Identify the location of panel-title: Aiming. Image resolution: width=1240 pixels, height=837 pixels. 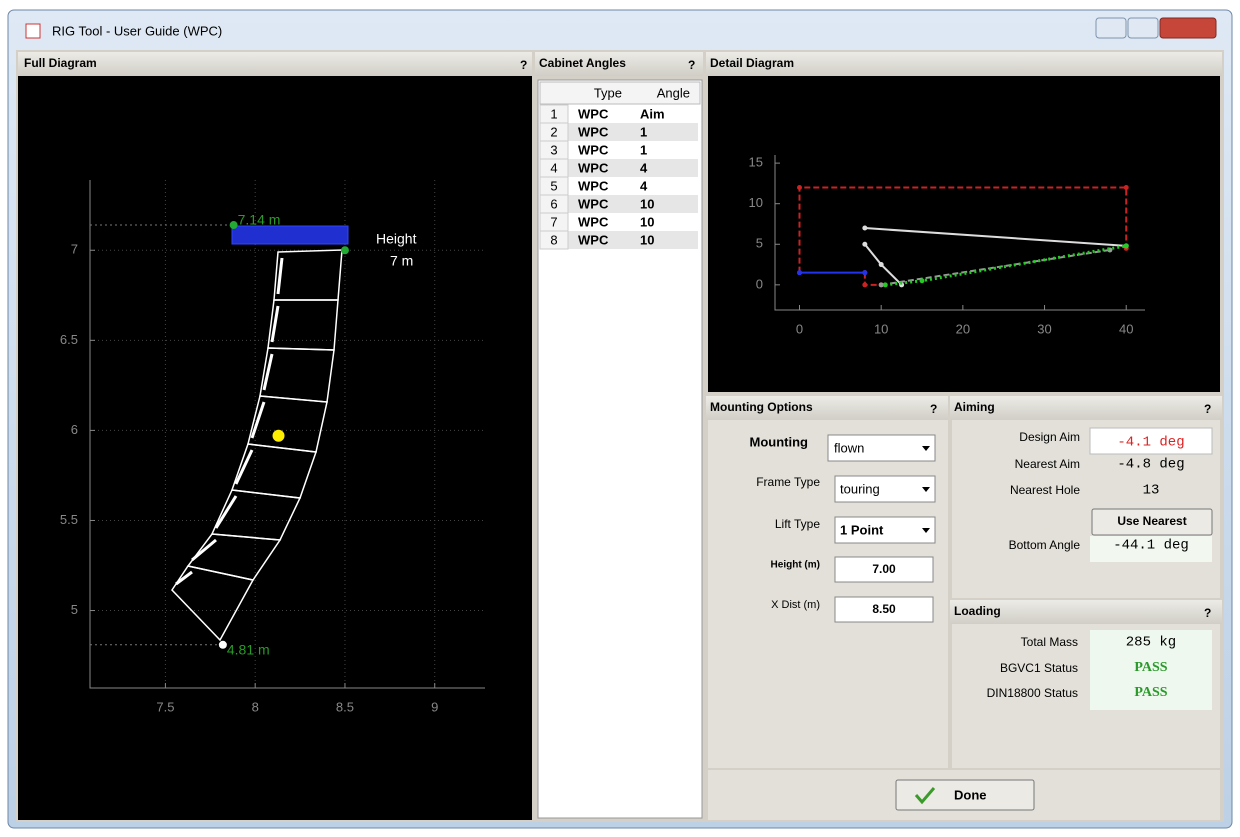
(974, 407).